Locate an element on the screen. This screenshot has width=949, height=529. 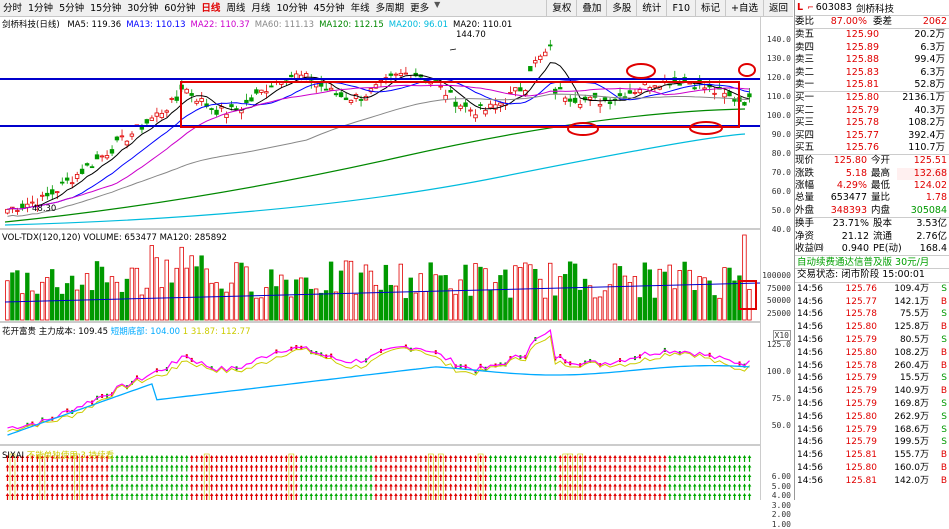
subscription-banner: 自动续费通达信普及版 30元/月 is located at coordinates (872, 262).